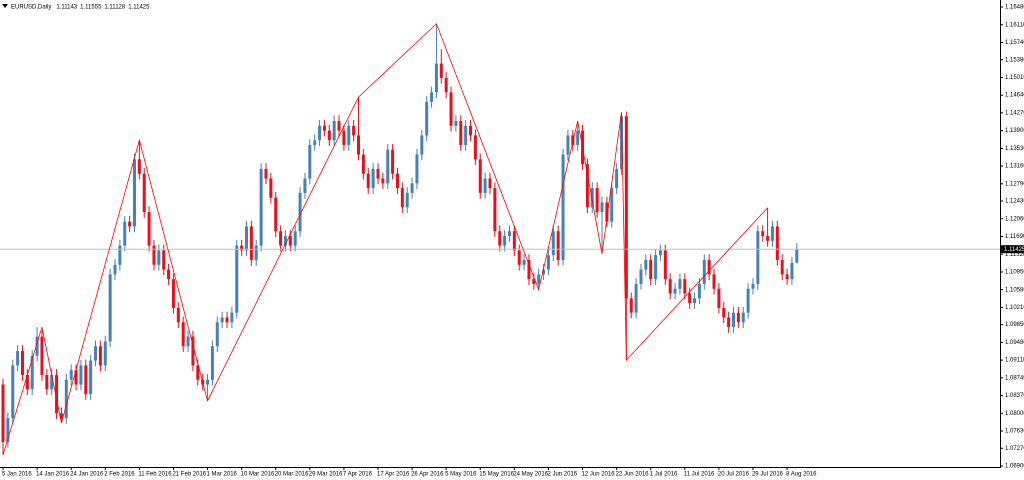 This screenshot has width=1024, height=480. I want to click on y-tick-label: 1.14270, so click(1014, 113).